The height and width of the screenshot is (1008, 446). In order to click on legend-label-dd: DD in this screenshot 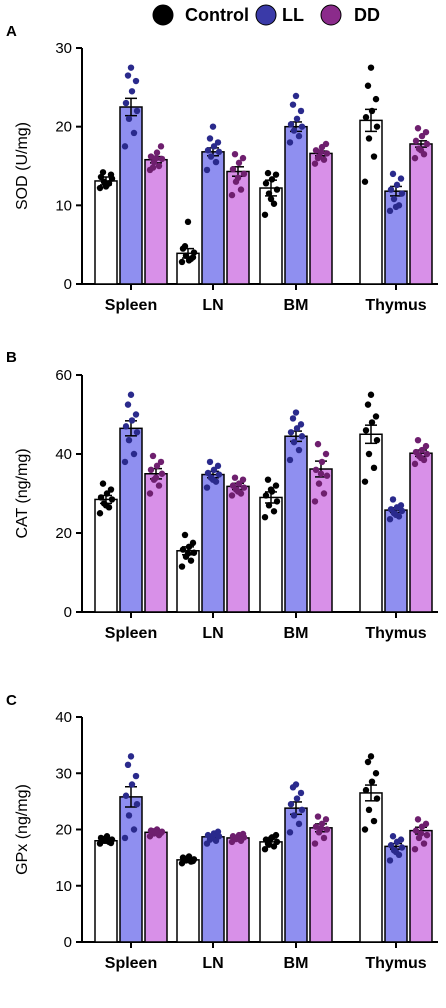, I will do `click(367, 15)`.